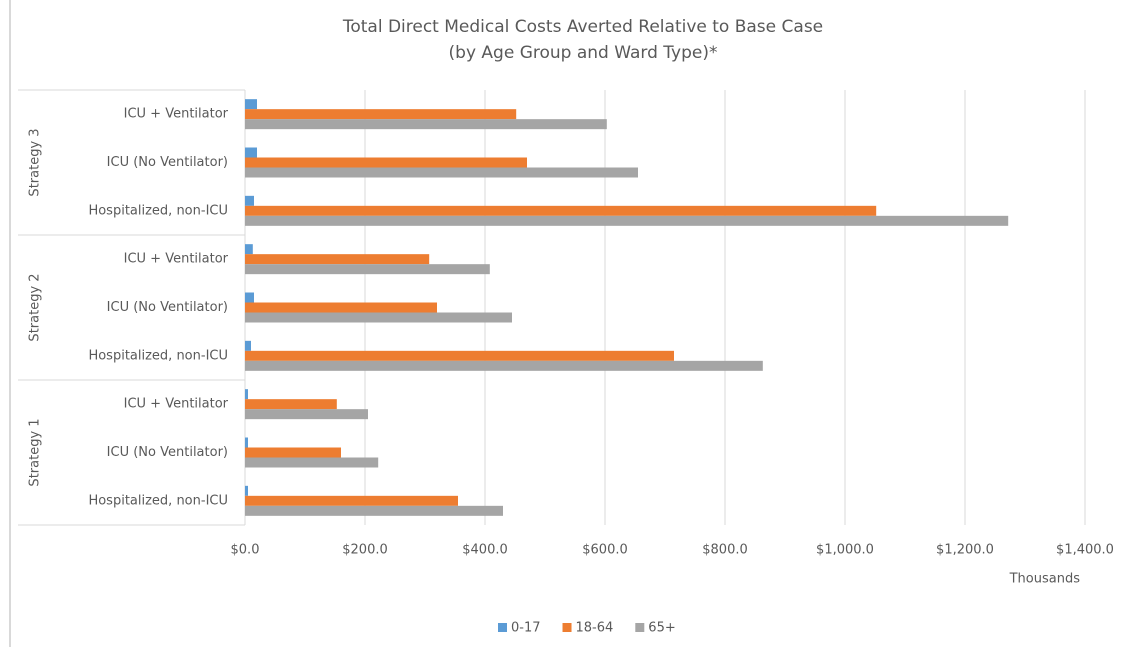 The height and width of the screenshot is (647, 1138). Describe the element at coordinates (595, 628) in the screenshot. I see `legend-label: 18-64` at that location.